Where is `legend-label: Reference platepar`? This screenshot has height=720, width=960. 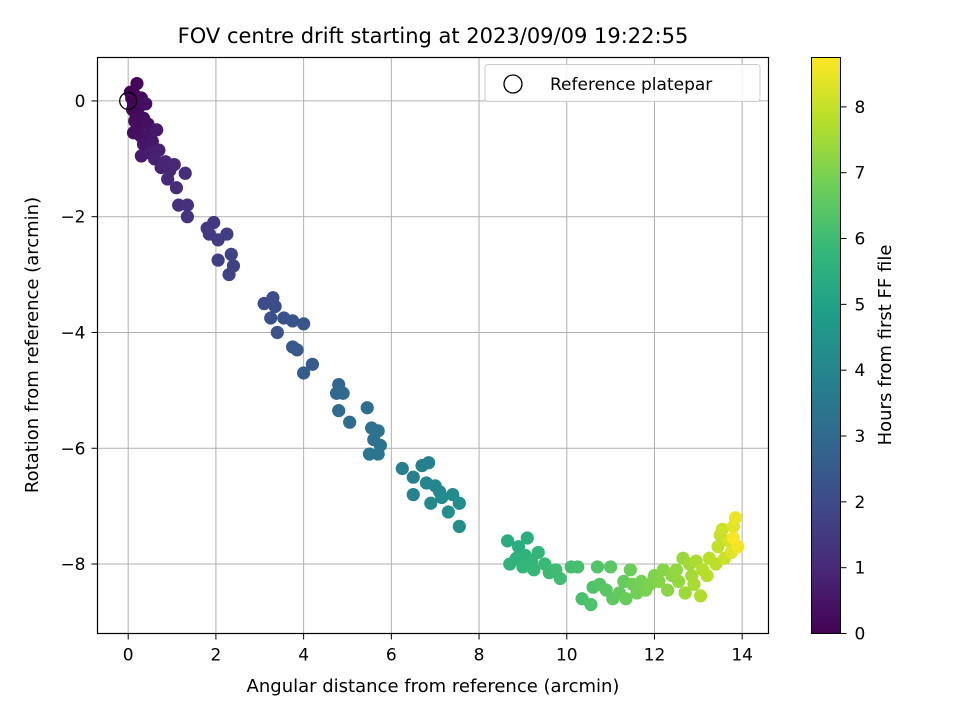
legend-label: Reference platepar is located at coordinates (631, 85).